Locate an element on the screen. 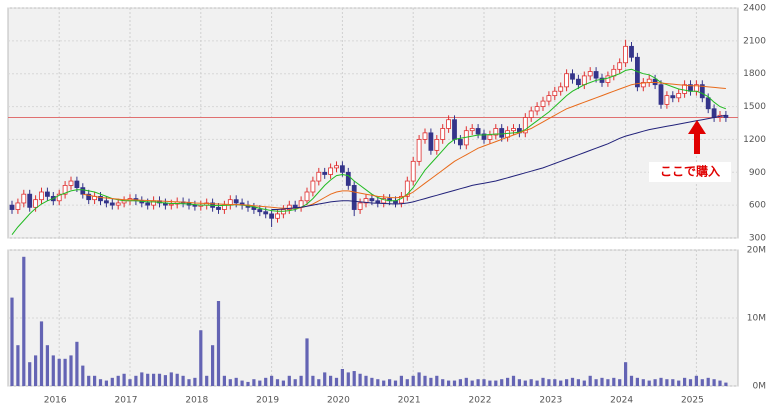 Image resolution: width=770 pixels, height=411 pixels. annotation-bg is located at coordinates (690, 172).